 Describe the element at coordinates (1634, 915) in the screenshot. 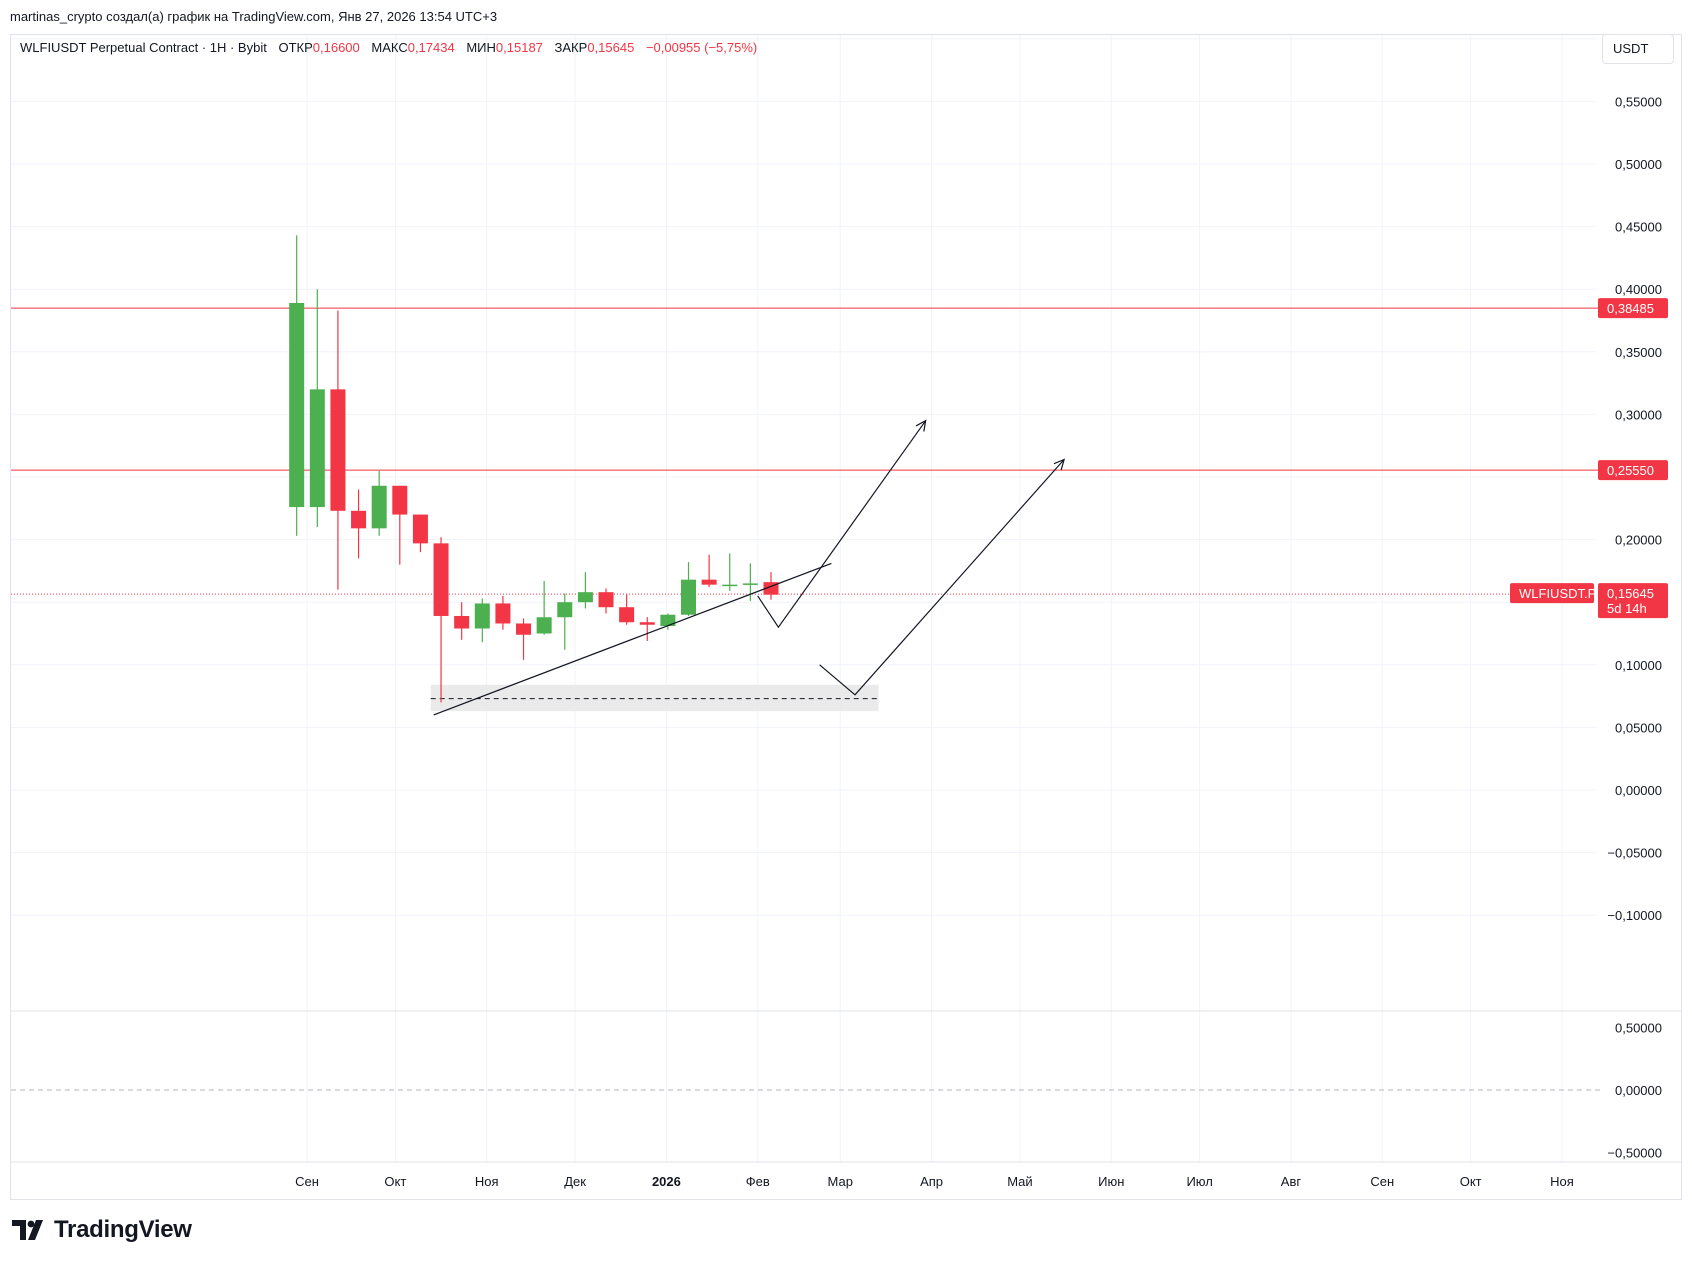

I see `y-tick-label: −0,10000` at that location.